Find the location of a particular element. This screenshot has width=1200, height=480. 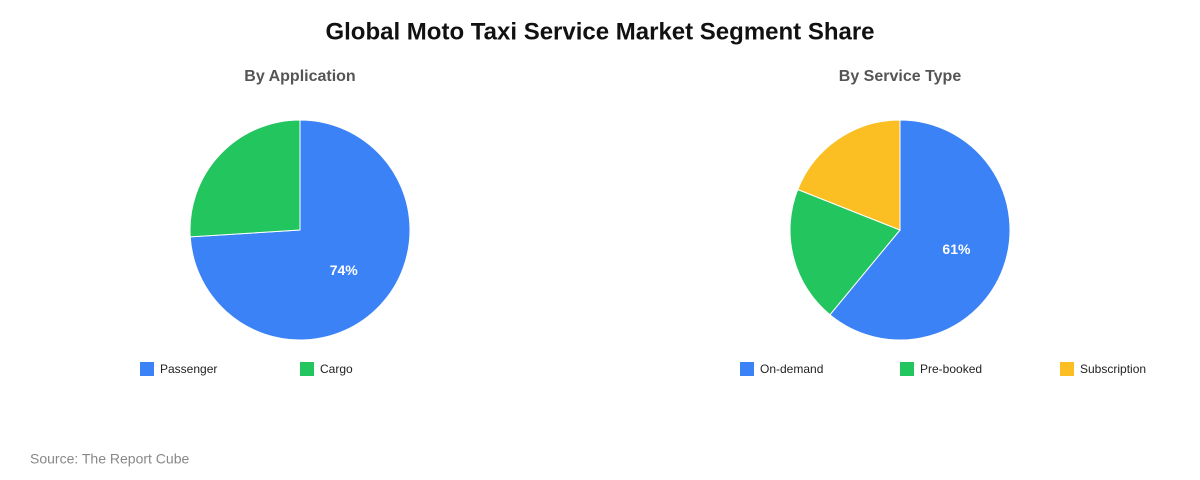

chart-subtitle: By Service Type is located at coordinates (900, 76).